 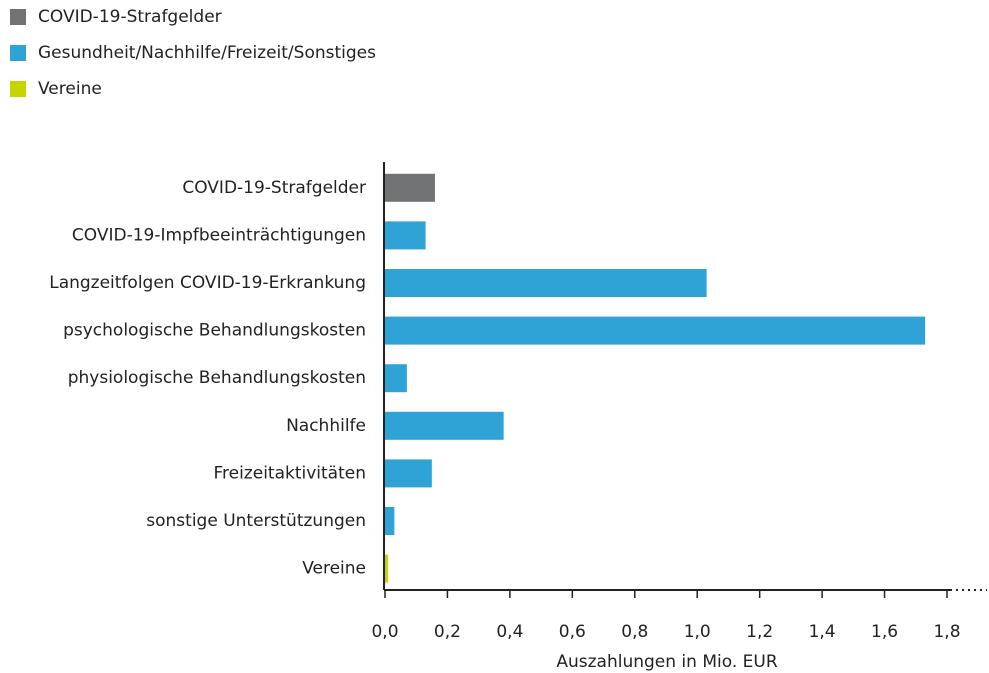 What do you see at coordinates (274, 188) in the screenshot?
I see `y-tick-label: COVID-19-Strafgelder` at bounding box center [274, 188].